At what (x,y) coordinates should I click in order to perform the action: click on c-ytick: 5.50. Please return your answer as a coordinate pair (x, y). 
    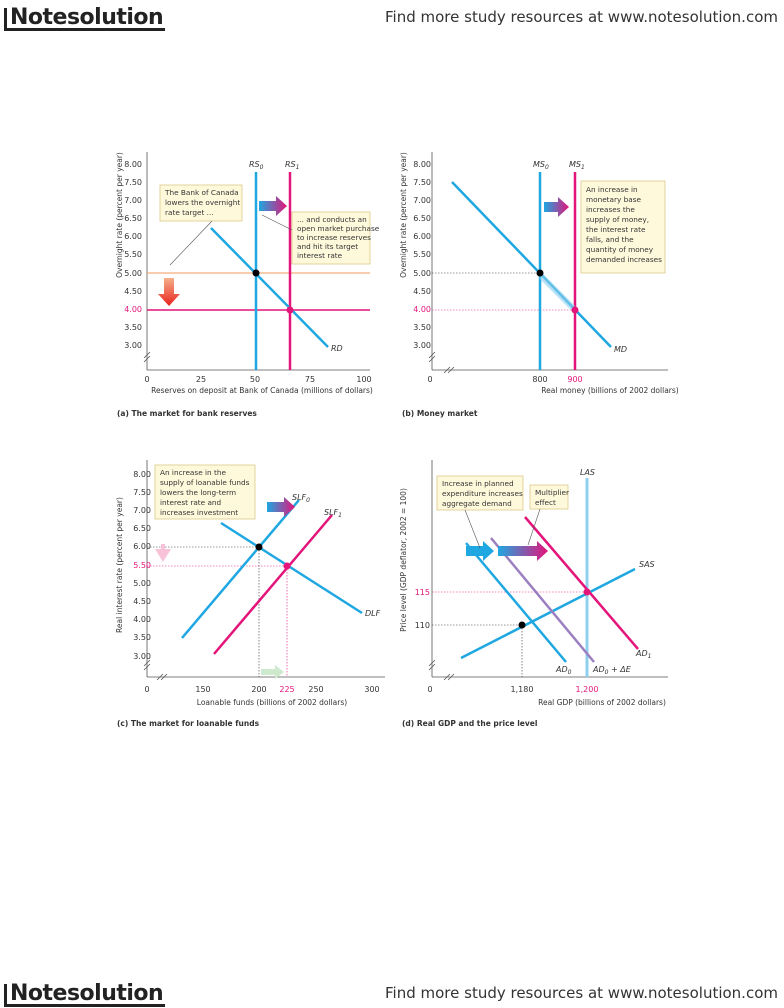
    Looking at the image, I should click on (142, 565).